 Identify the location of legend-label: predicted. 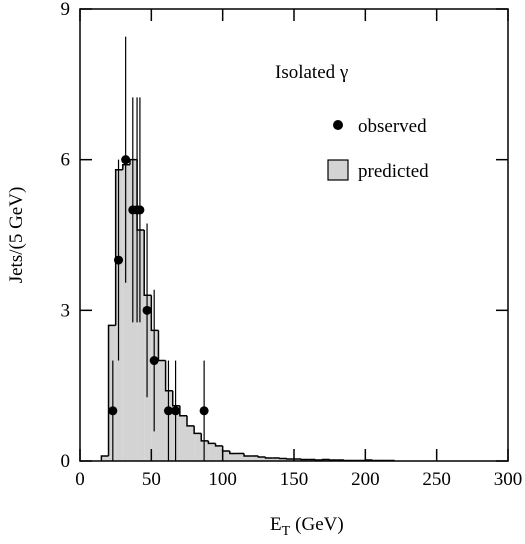
(393, 171).